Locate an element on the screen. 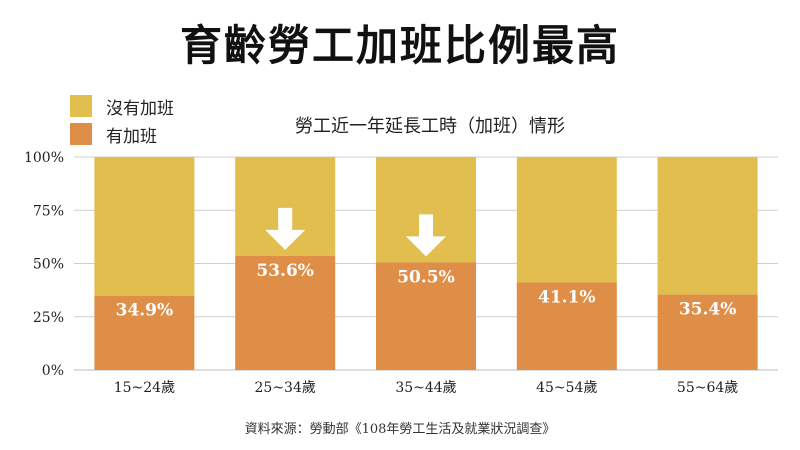 Image resolution: width=800 pixels, height=450 pixels. y-tick-label: 75% is located at coordinates (48, 211).